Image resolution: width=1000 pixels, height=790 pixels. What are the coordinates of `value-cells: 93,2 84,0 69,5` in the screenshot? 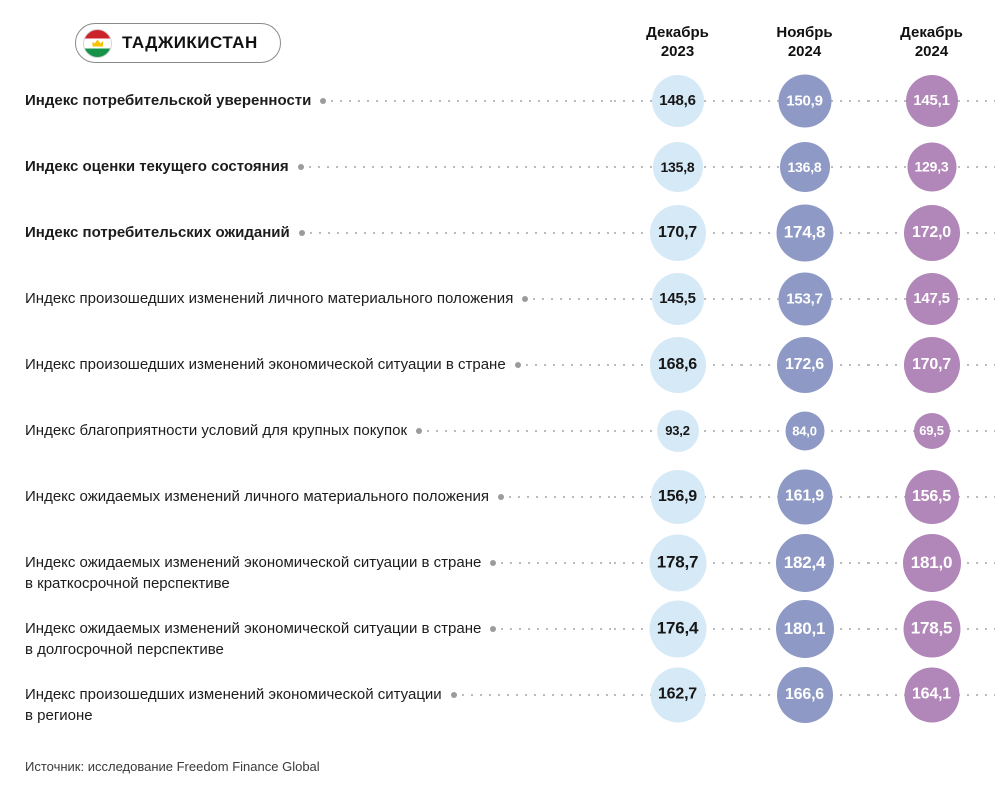 It's located at (804, 430).